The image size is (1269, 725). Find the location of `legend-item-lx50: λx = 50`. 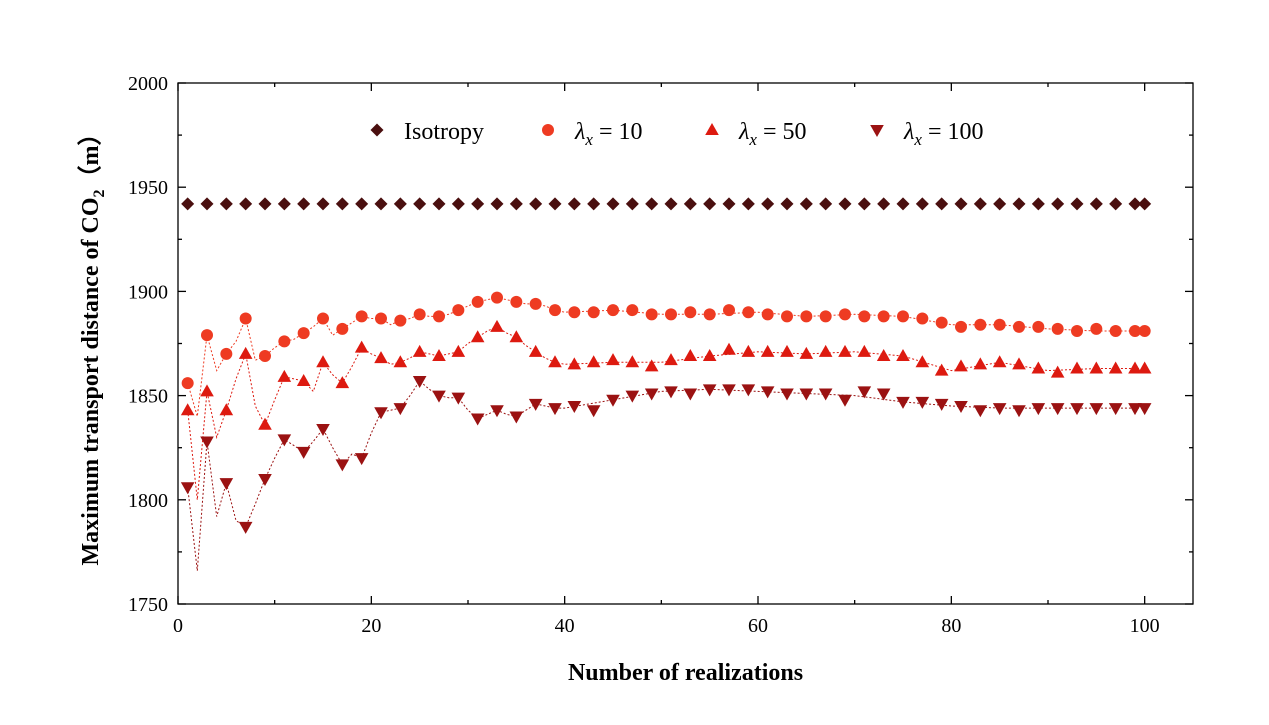

legend-item-lx50: λx = 50 is located at coordinates (756, 134).